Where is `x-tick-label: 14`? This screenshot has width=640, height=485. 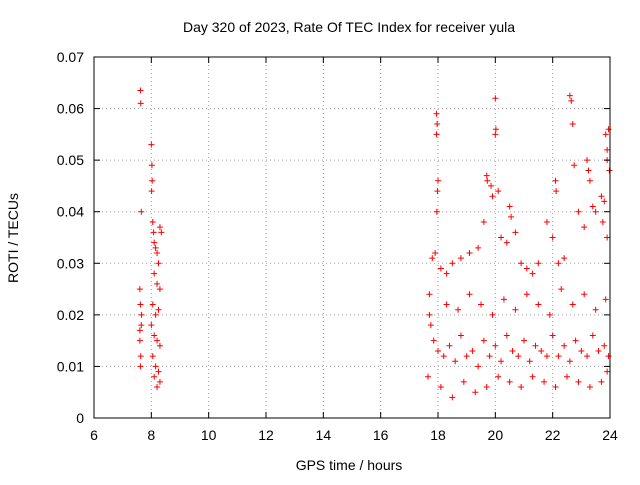
x-tick-label: 14 is located at coordinates (324, 435).